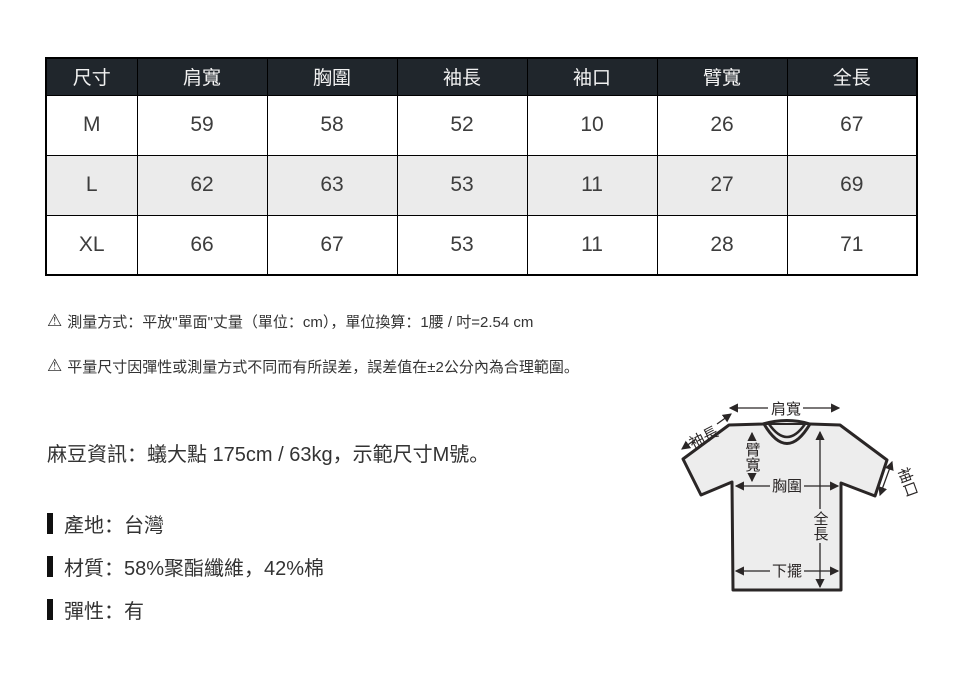 The image size is (960, 700). I want to click on detail-text: 產地：台灣, so click(114, 526).